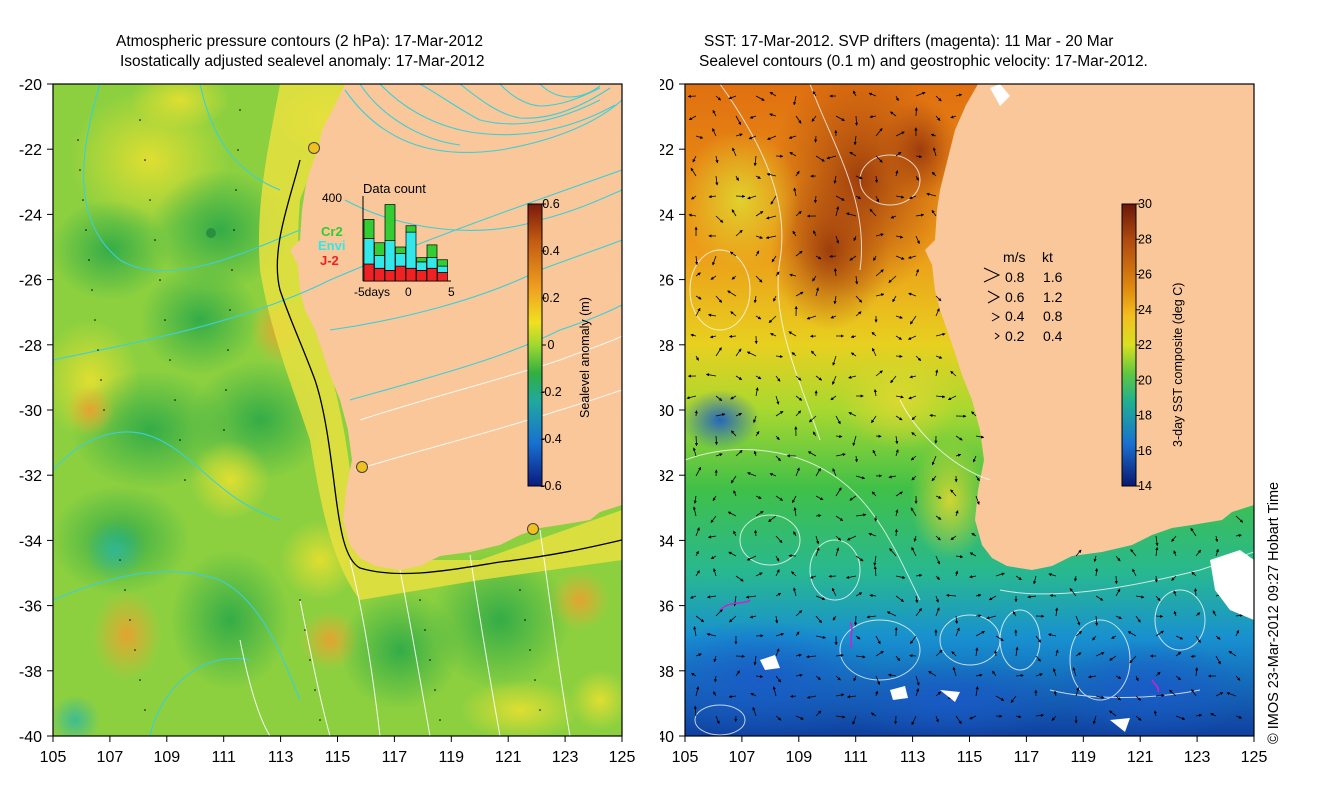 This screenshot has width=1320, height=810. Describe the element at coordinates (1027, 757) in the screenshot. I see `right-lon-label: 117` at that location.